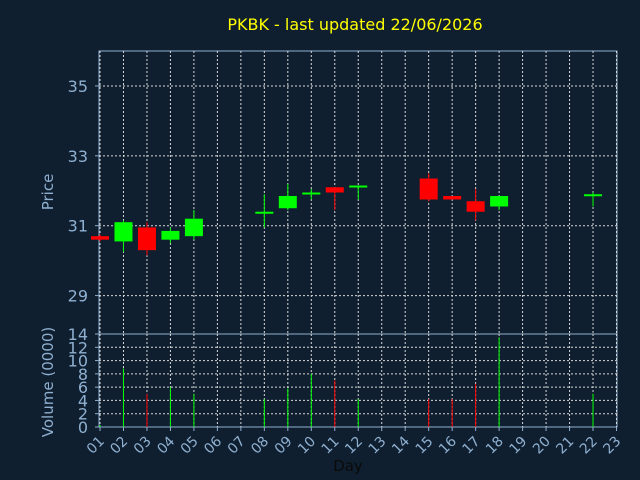 The height and width of the screenshot is (480, 640). I want to click on volume-y-tick-label: 8, so click(83, 374).